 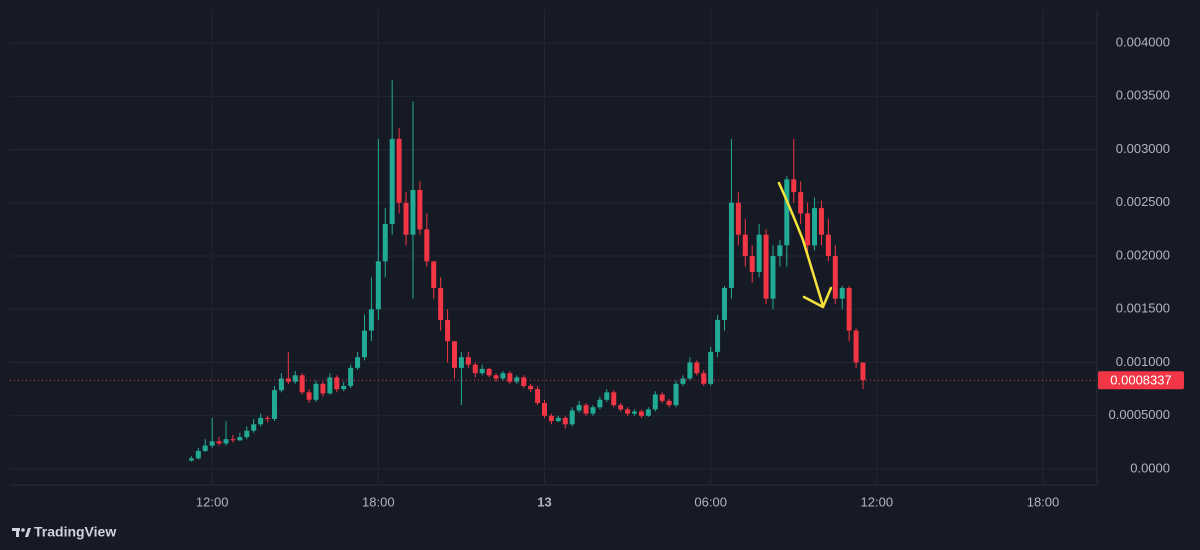 I want to click on arrow-shaft, so click(x=801, y=244).